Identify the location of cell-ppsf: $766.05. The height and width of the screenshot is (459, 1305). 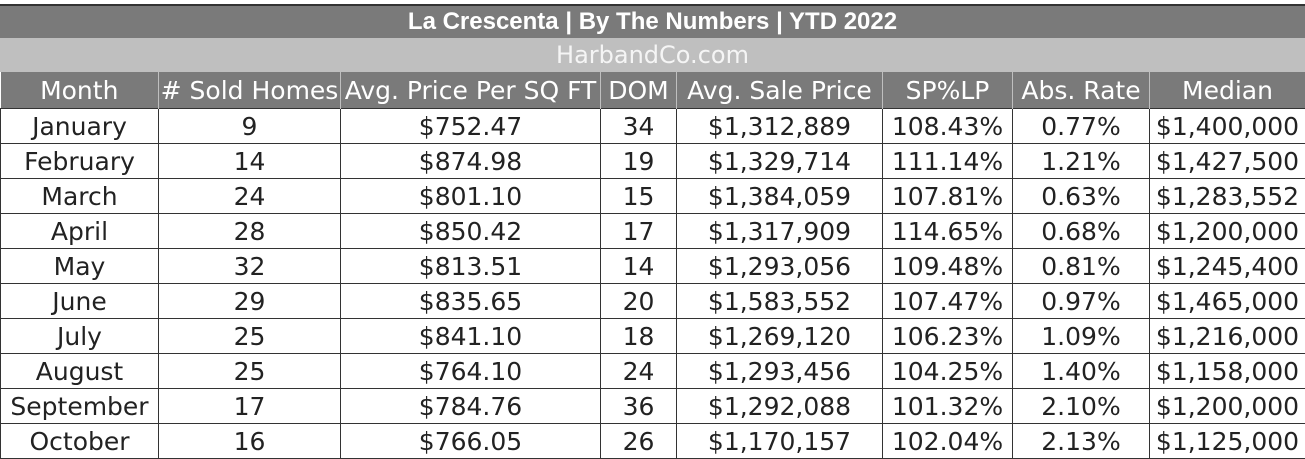
(471, 441).